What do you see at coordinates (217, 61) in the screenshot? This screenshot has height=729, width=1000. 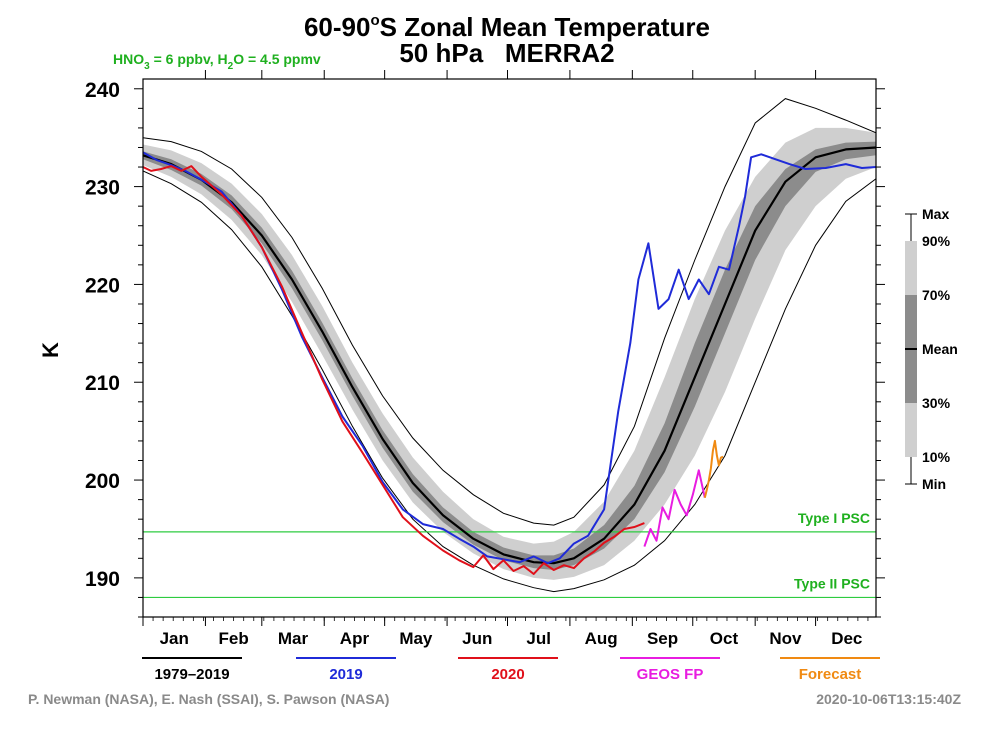 I see `chemistry-note: HNO3 = 6 ppbv, H2O = 4.5 ppmv` at bounding box center [217, 61].